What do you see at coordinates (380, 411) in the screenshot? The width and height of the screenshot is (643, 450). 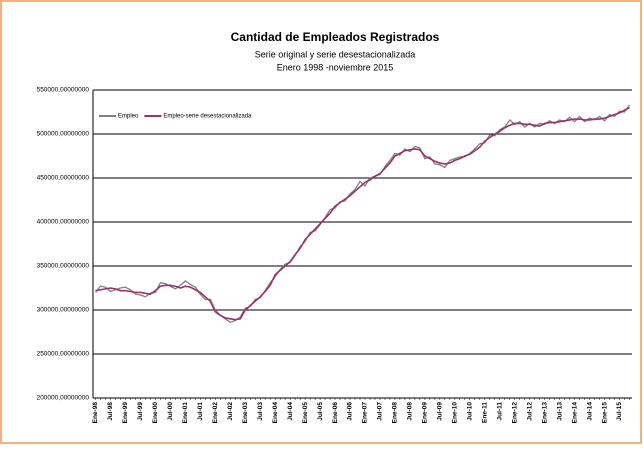 I see `x-tick-label: Jul-07` at bounding box center [380, 411].